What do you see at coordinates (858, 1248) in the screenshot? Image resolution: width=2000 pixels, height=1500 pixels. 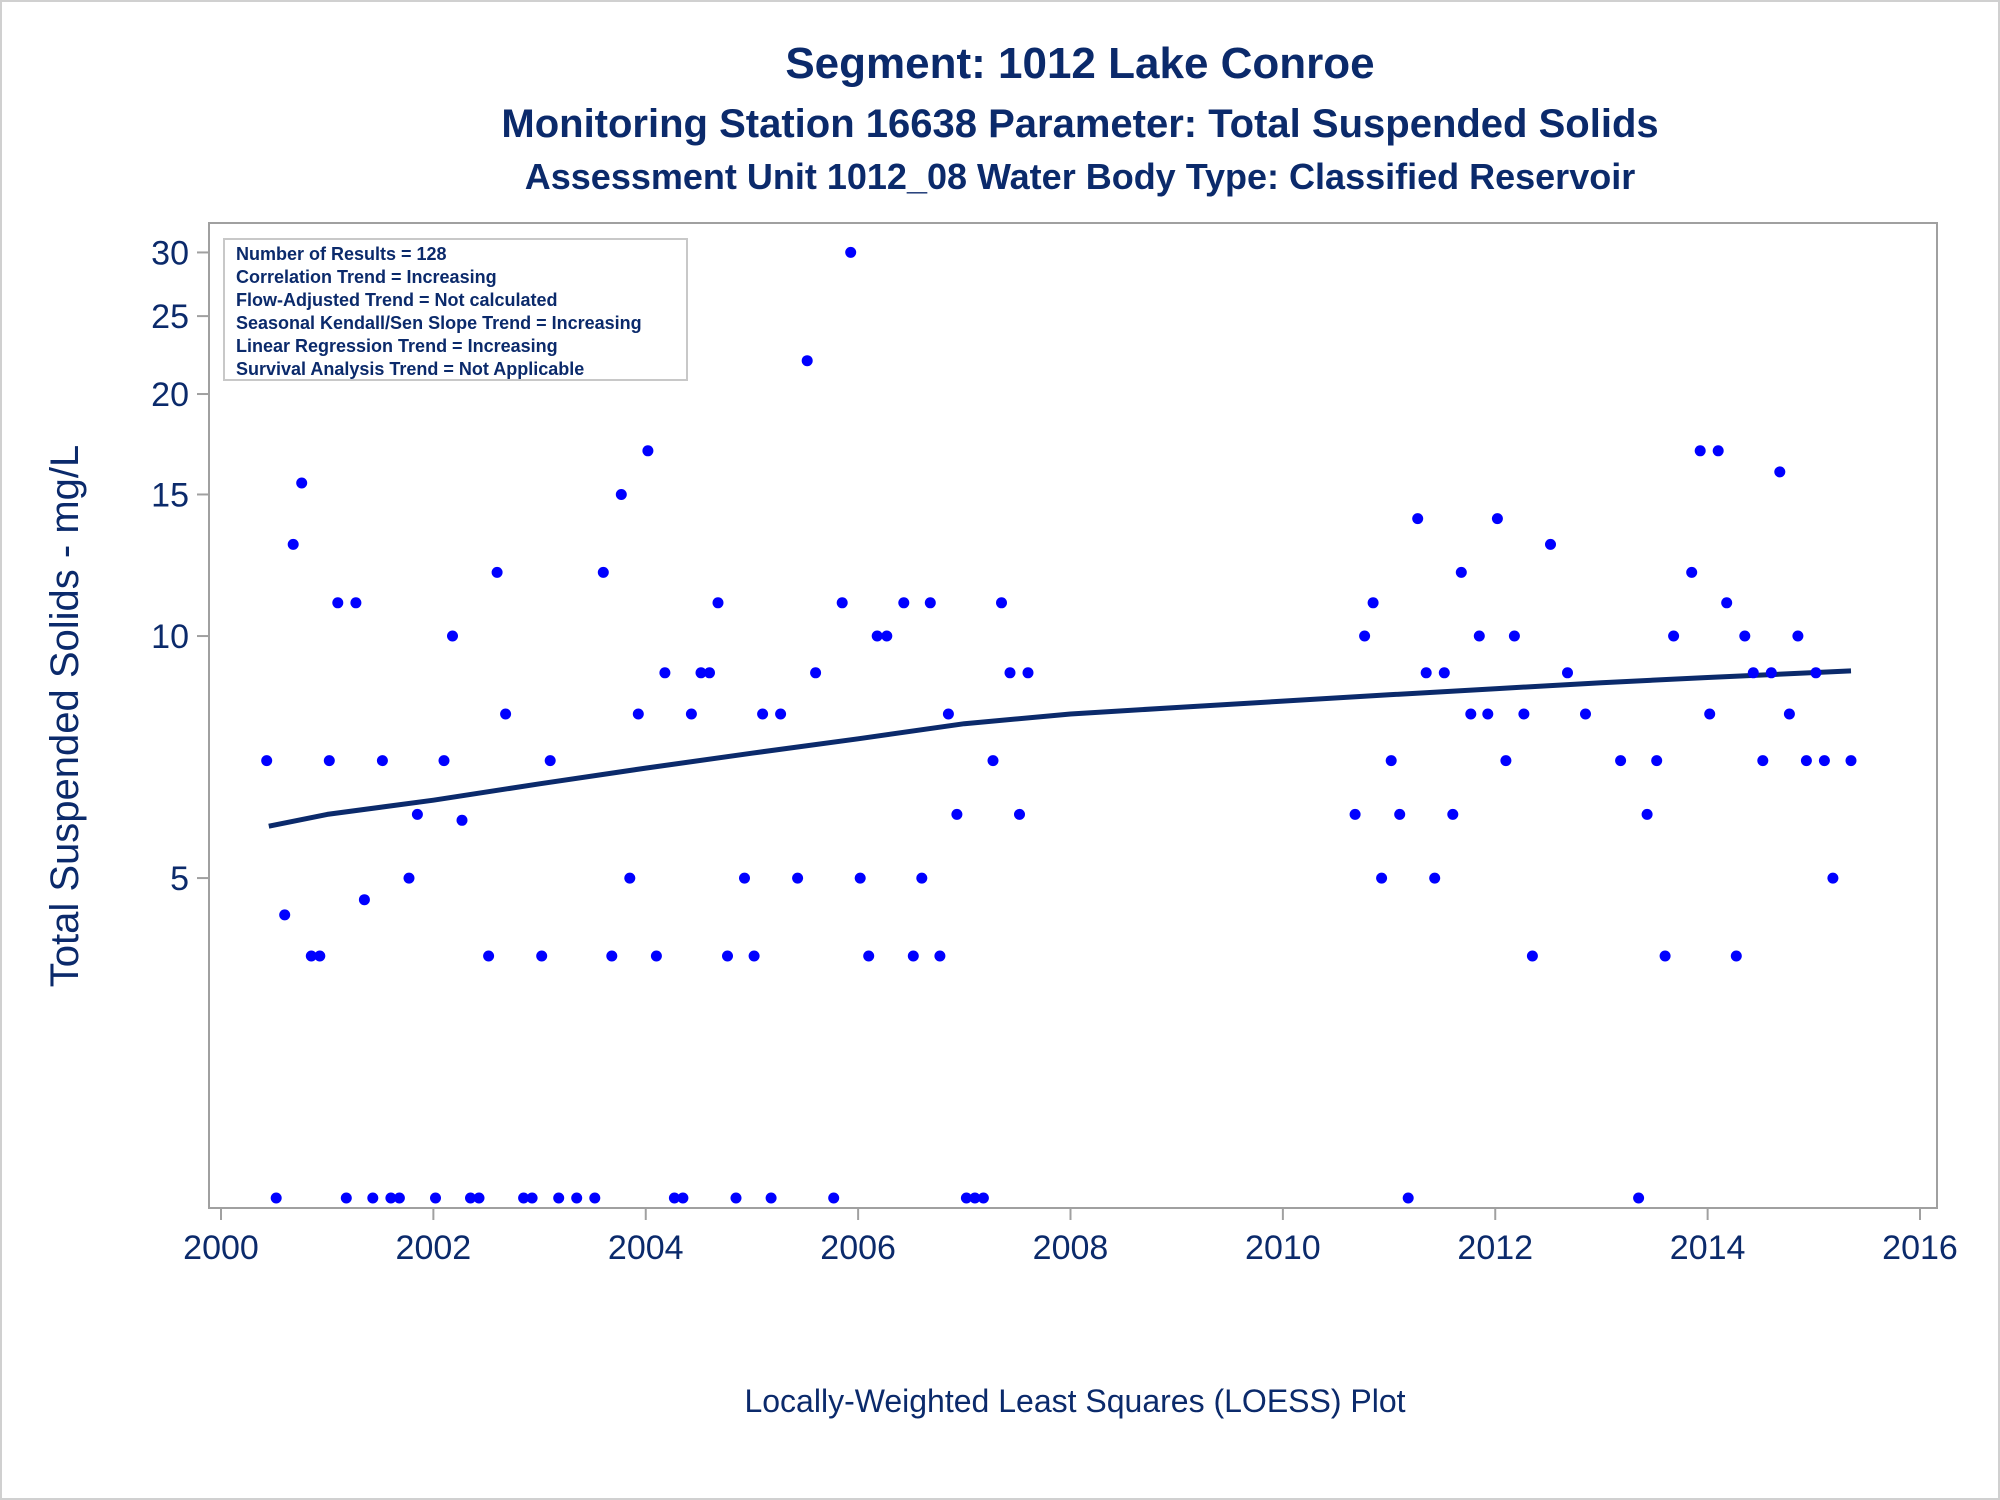 I see `x-tick-label: 2006` at bounding box center [858, 1248].